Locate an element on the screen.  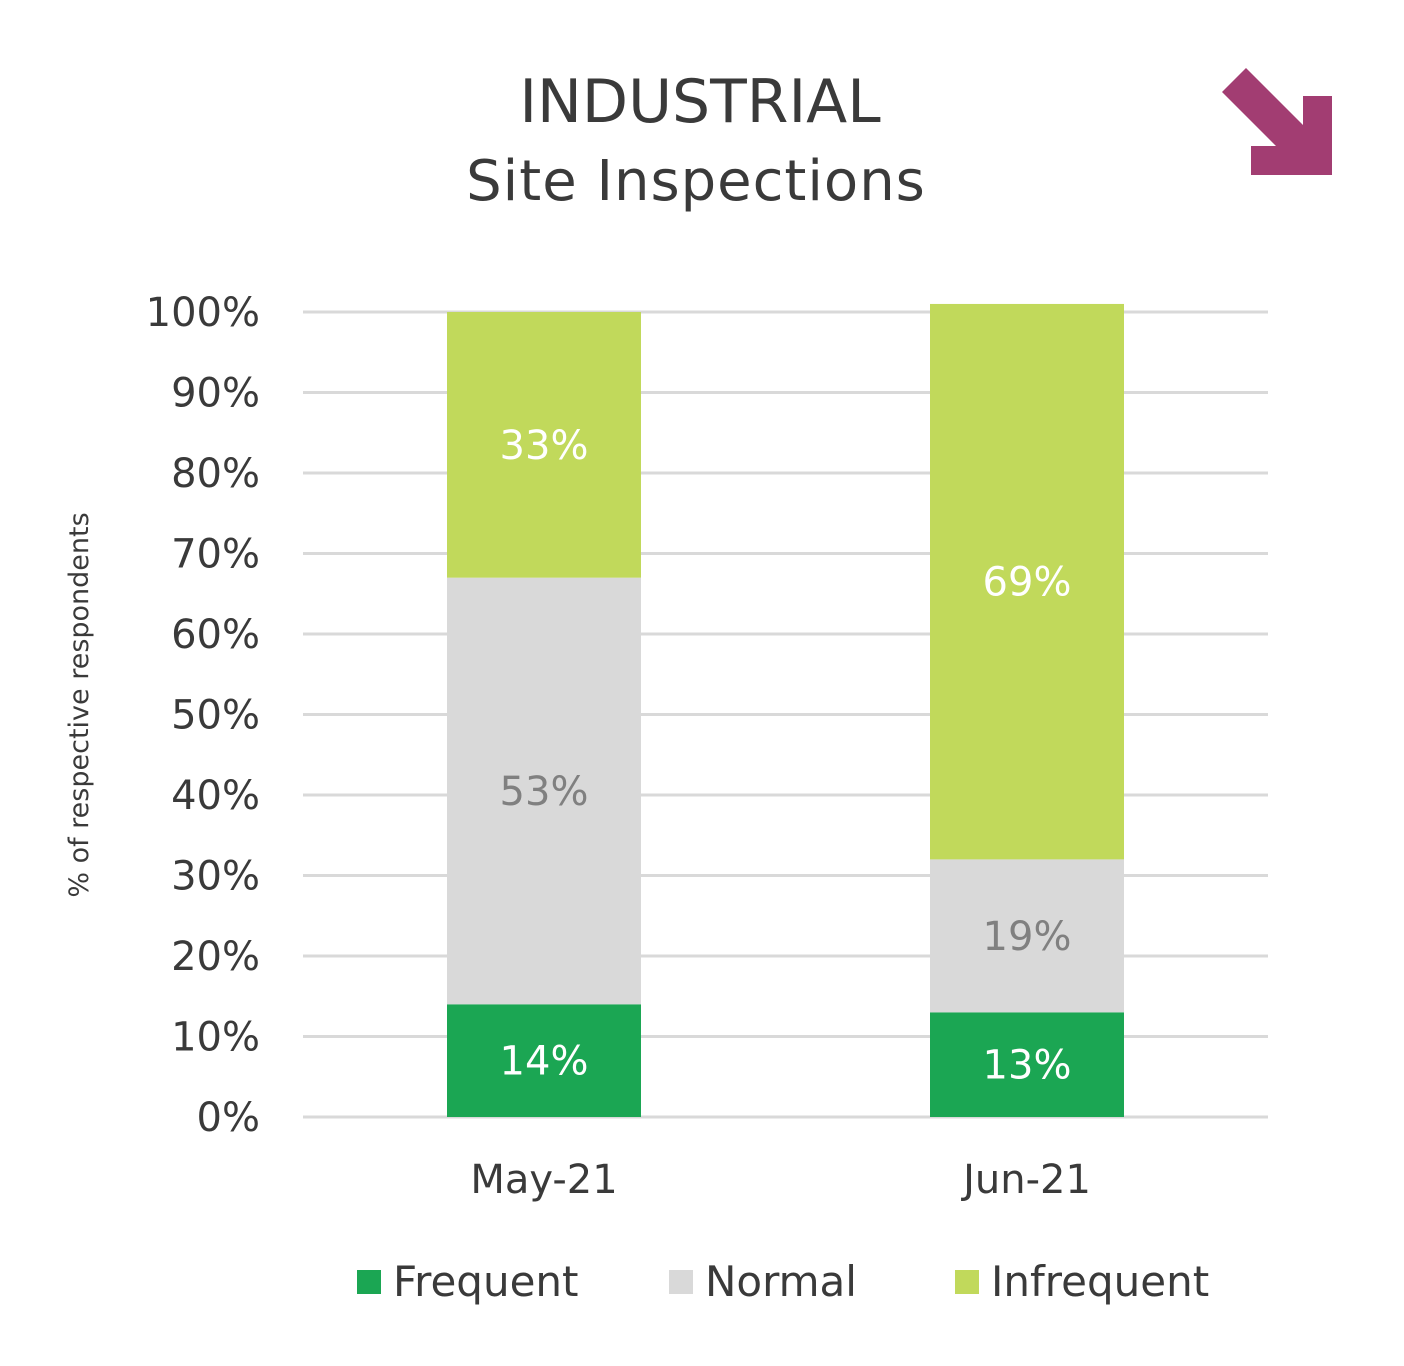
y-tick-label: 60% is located at coordinates (215, 635).